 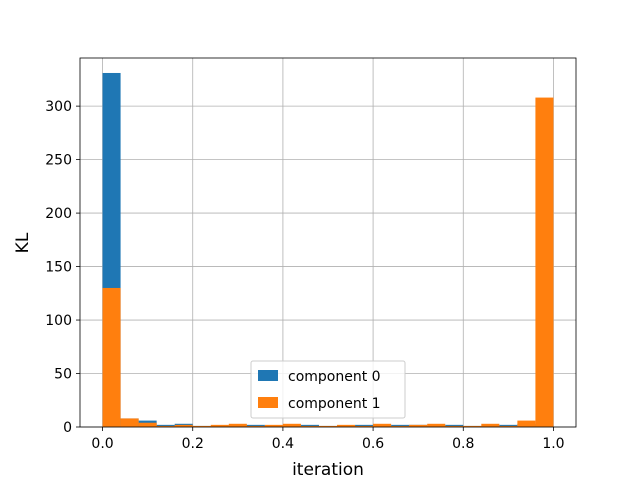 I want to click on y-axis-title: KL, so click(x=23, y=242).